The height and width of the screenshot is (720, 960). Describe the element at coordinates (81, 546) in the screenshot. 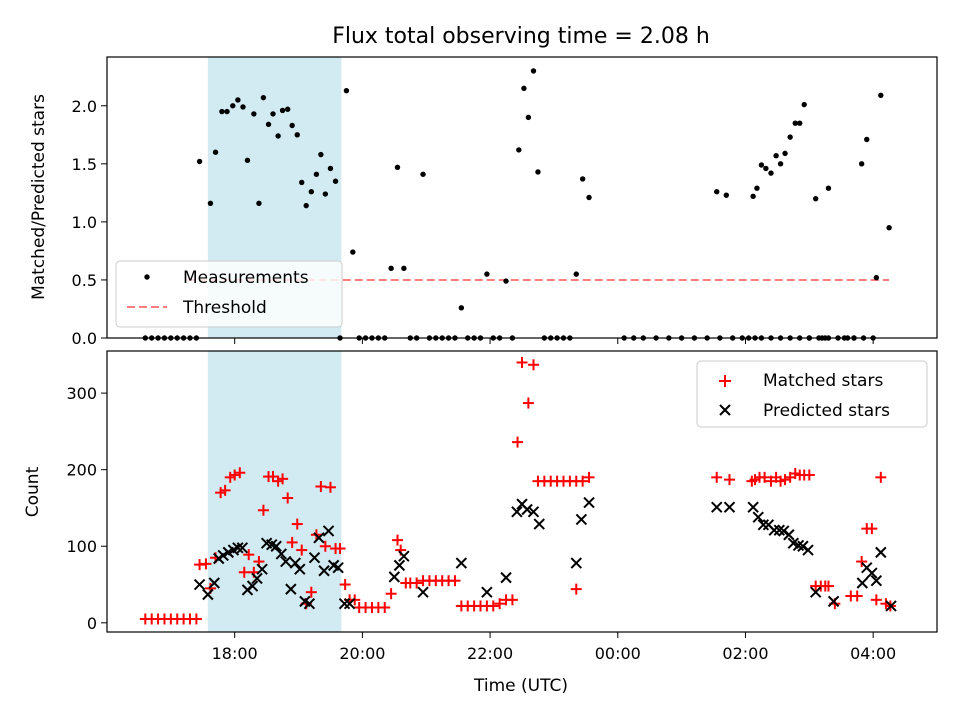

I see `y-tick-label: 100` at that location.